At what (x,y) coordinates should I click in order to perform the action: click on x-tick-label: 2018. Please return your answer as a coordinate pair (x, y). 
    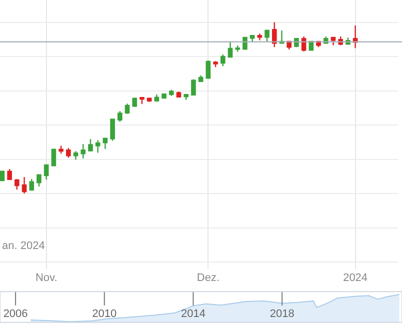
    Looking at the image, I should click on (282, 314).